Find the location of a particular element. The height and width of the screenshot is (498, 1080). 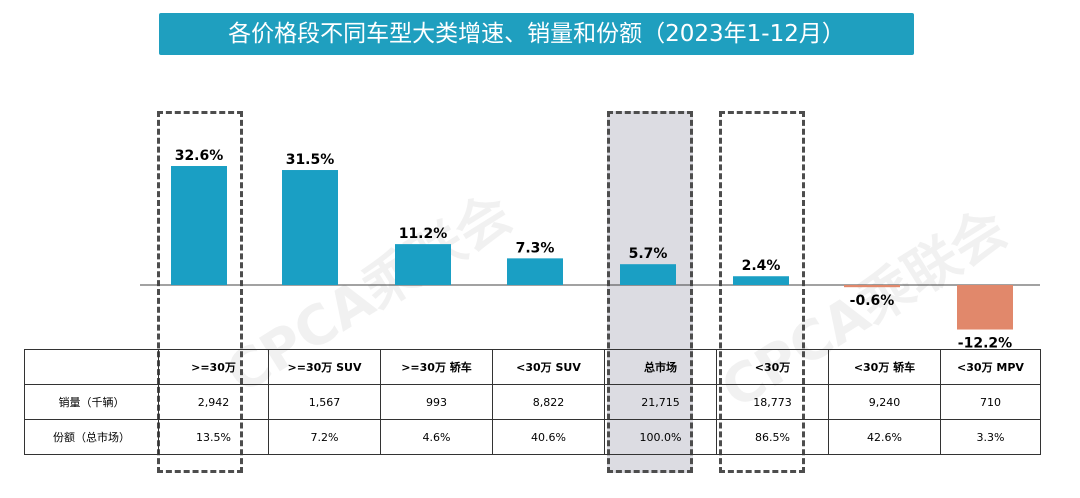

bar-label-2: 11.2% is located at coordinates (423, 234).